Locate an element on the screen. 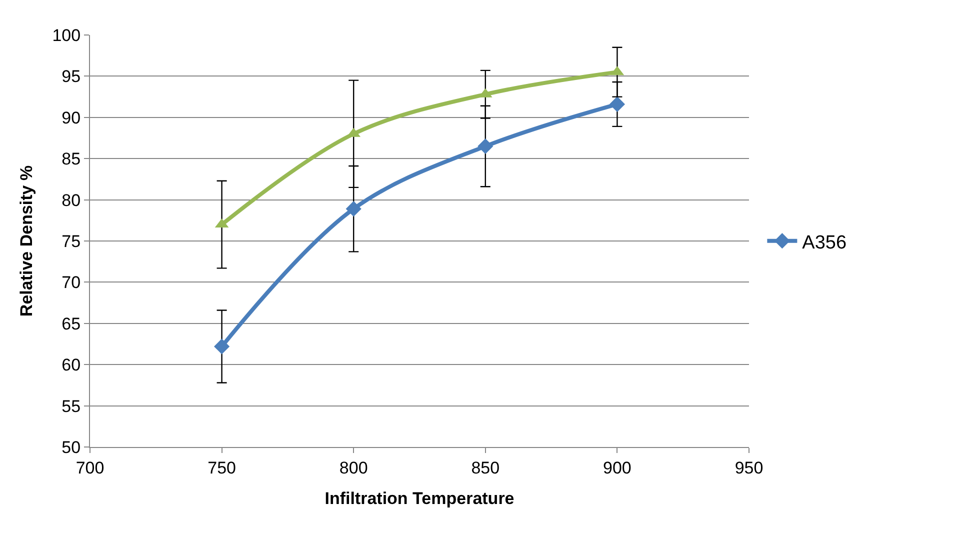 The height and width of the screenshot is (542, 959). y-tick-label: 75 is located at coordinates (71, 241).